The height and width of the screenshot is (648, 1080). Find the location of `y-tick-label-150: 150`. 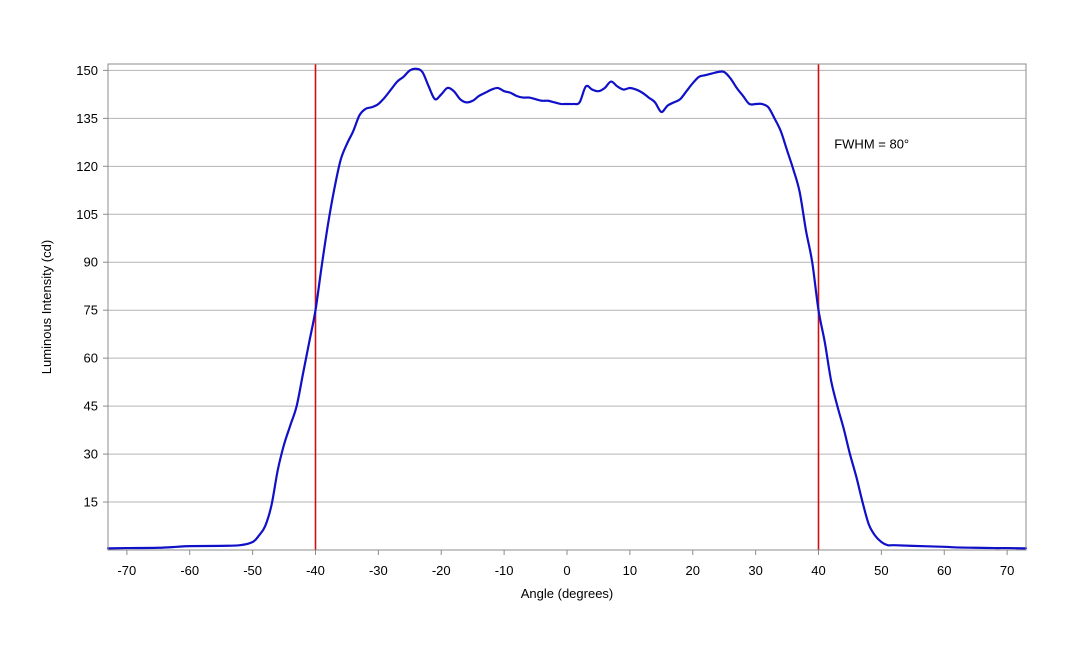

y-tick-label-150: 150 is located at coordinates (87, 70).